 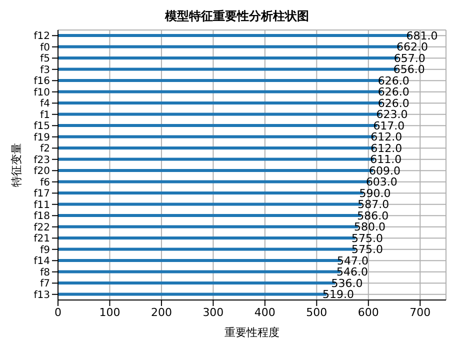 I want to click on data-label: 536.0, so click(x=347, y=283).